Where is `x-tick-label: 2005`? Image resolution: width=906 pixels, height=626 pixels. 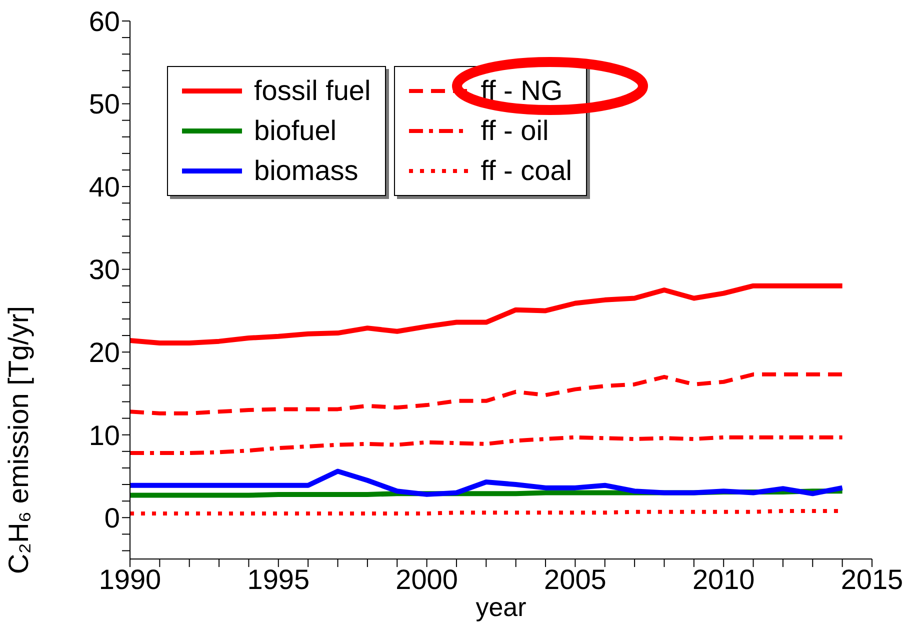 x-tick-label: 2005 is located at coordinates (575, 579).